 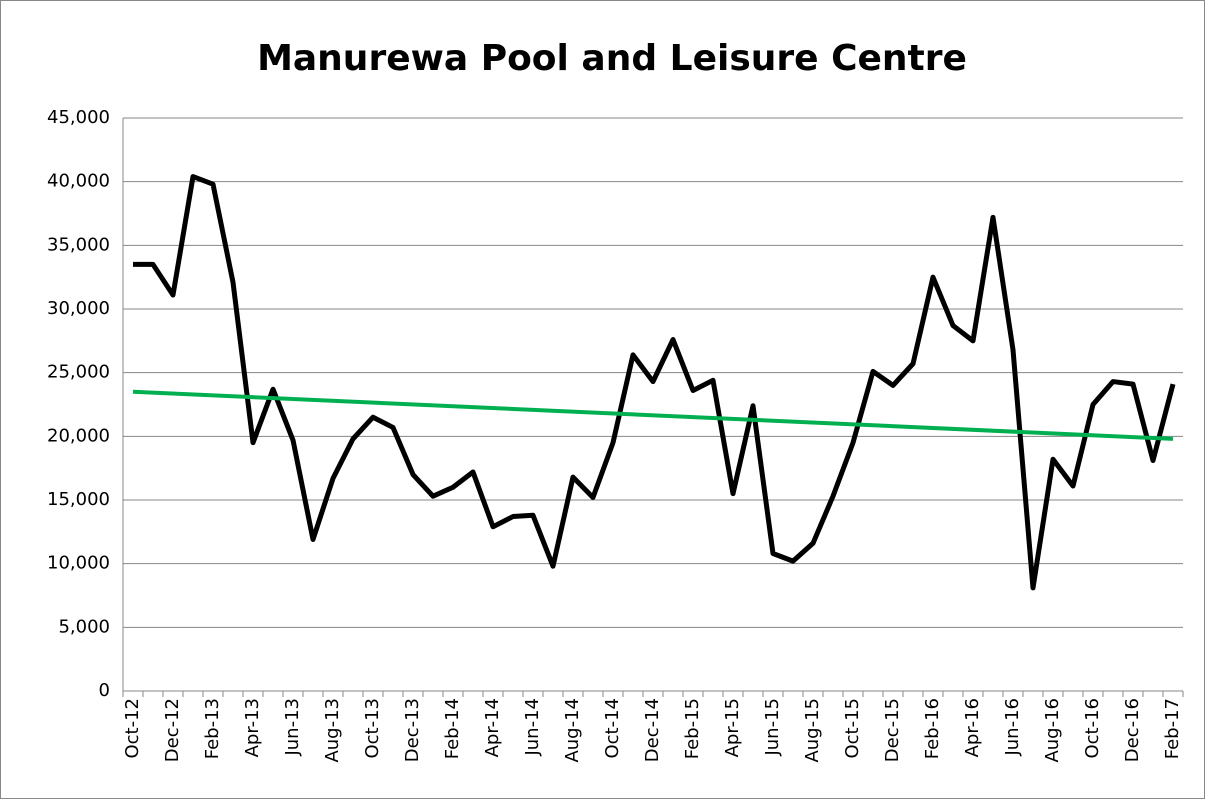 What do you see at coordinates (732, 727) in the screenshot?
I see `x-tick-label: Apr-15` at bounding box center [732, 727].